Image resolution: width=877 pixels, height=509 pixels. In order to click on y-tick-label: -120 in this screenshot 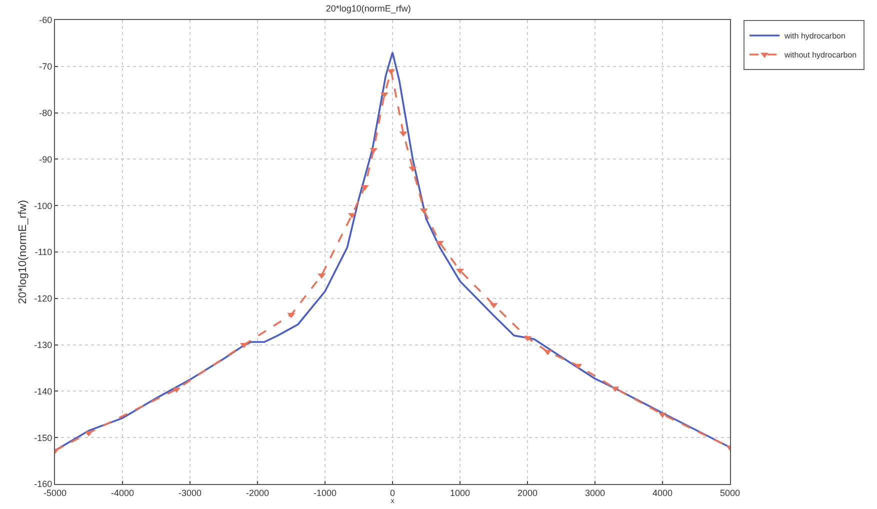, I will do `click(43, 299)`.